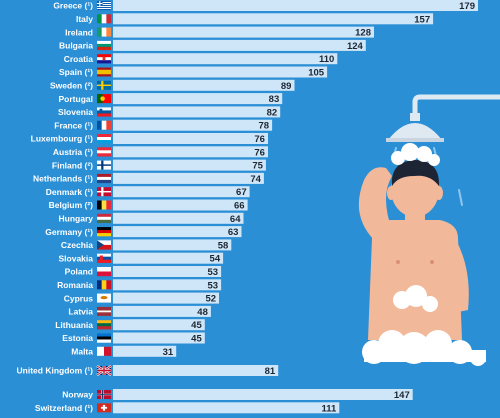 This screenshot has height=418, width=500. I want to click on bar-row: Lithuania 45, so click(130, 325).